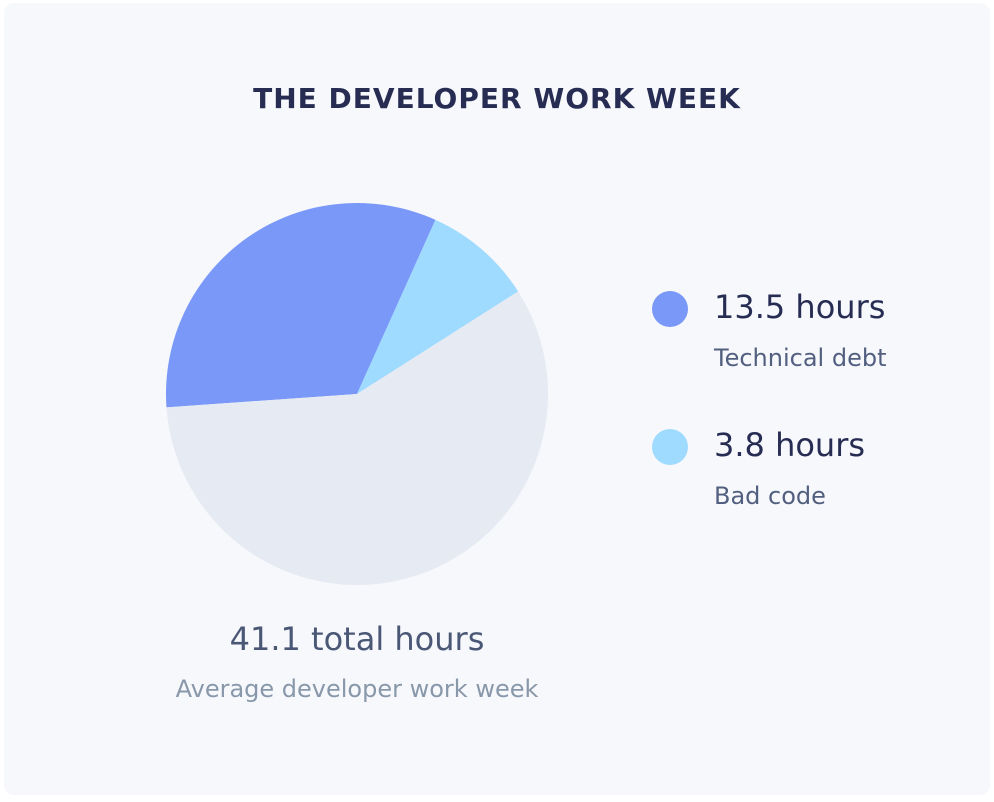 The height and width of the screenshot is (802, 994). Describe the element at coordinates (497, 98) in the screenshot. I see `chart-title: THE DEVELOPER WORK WEEK` at that location.